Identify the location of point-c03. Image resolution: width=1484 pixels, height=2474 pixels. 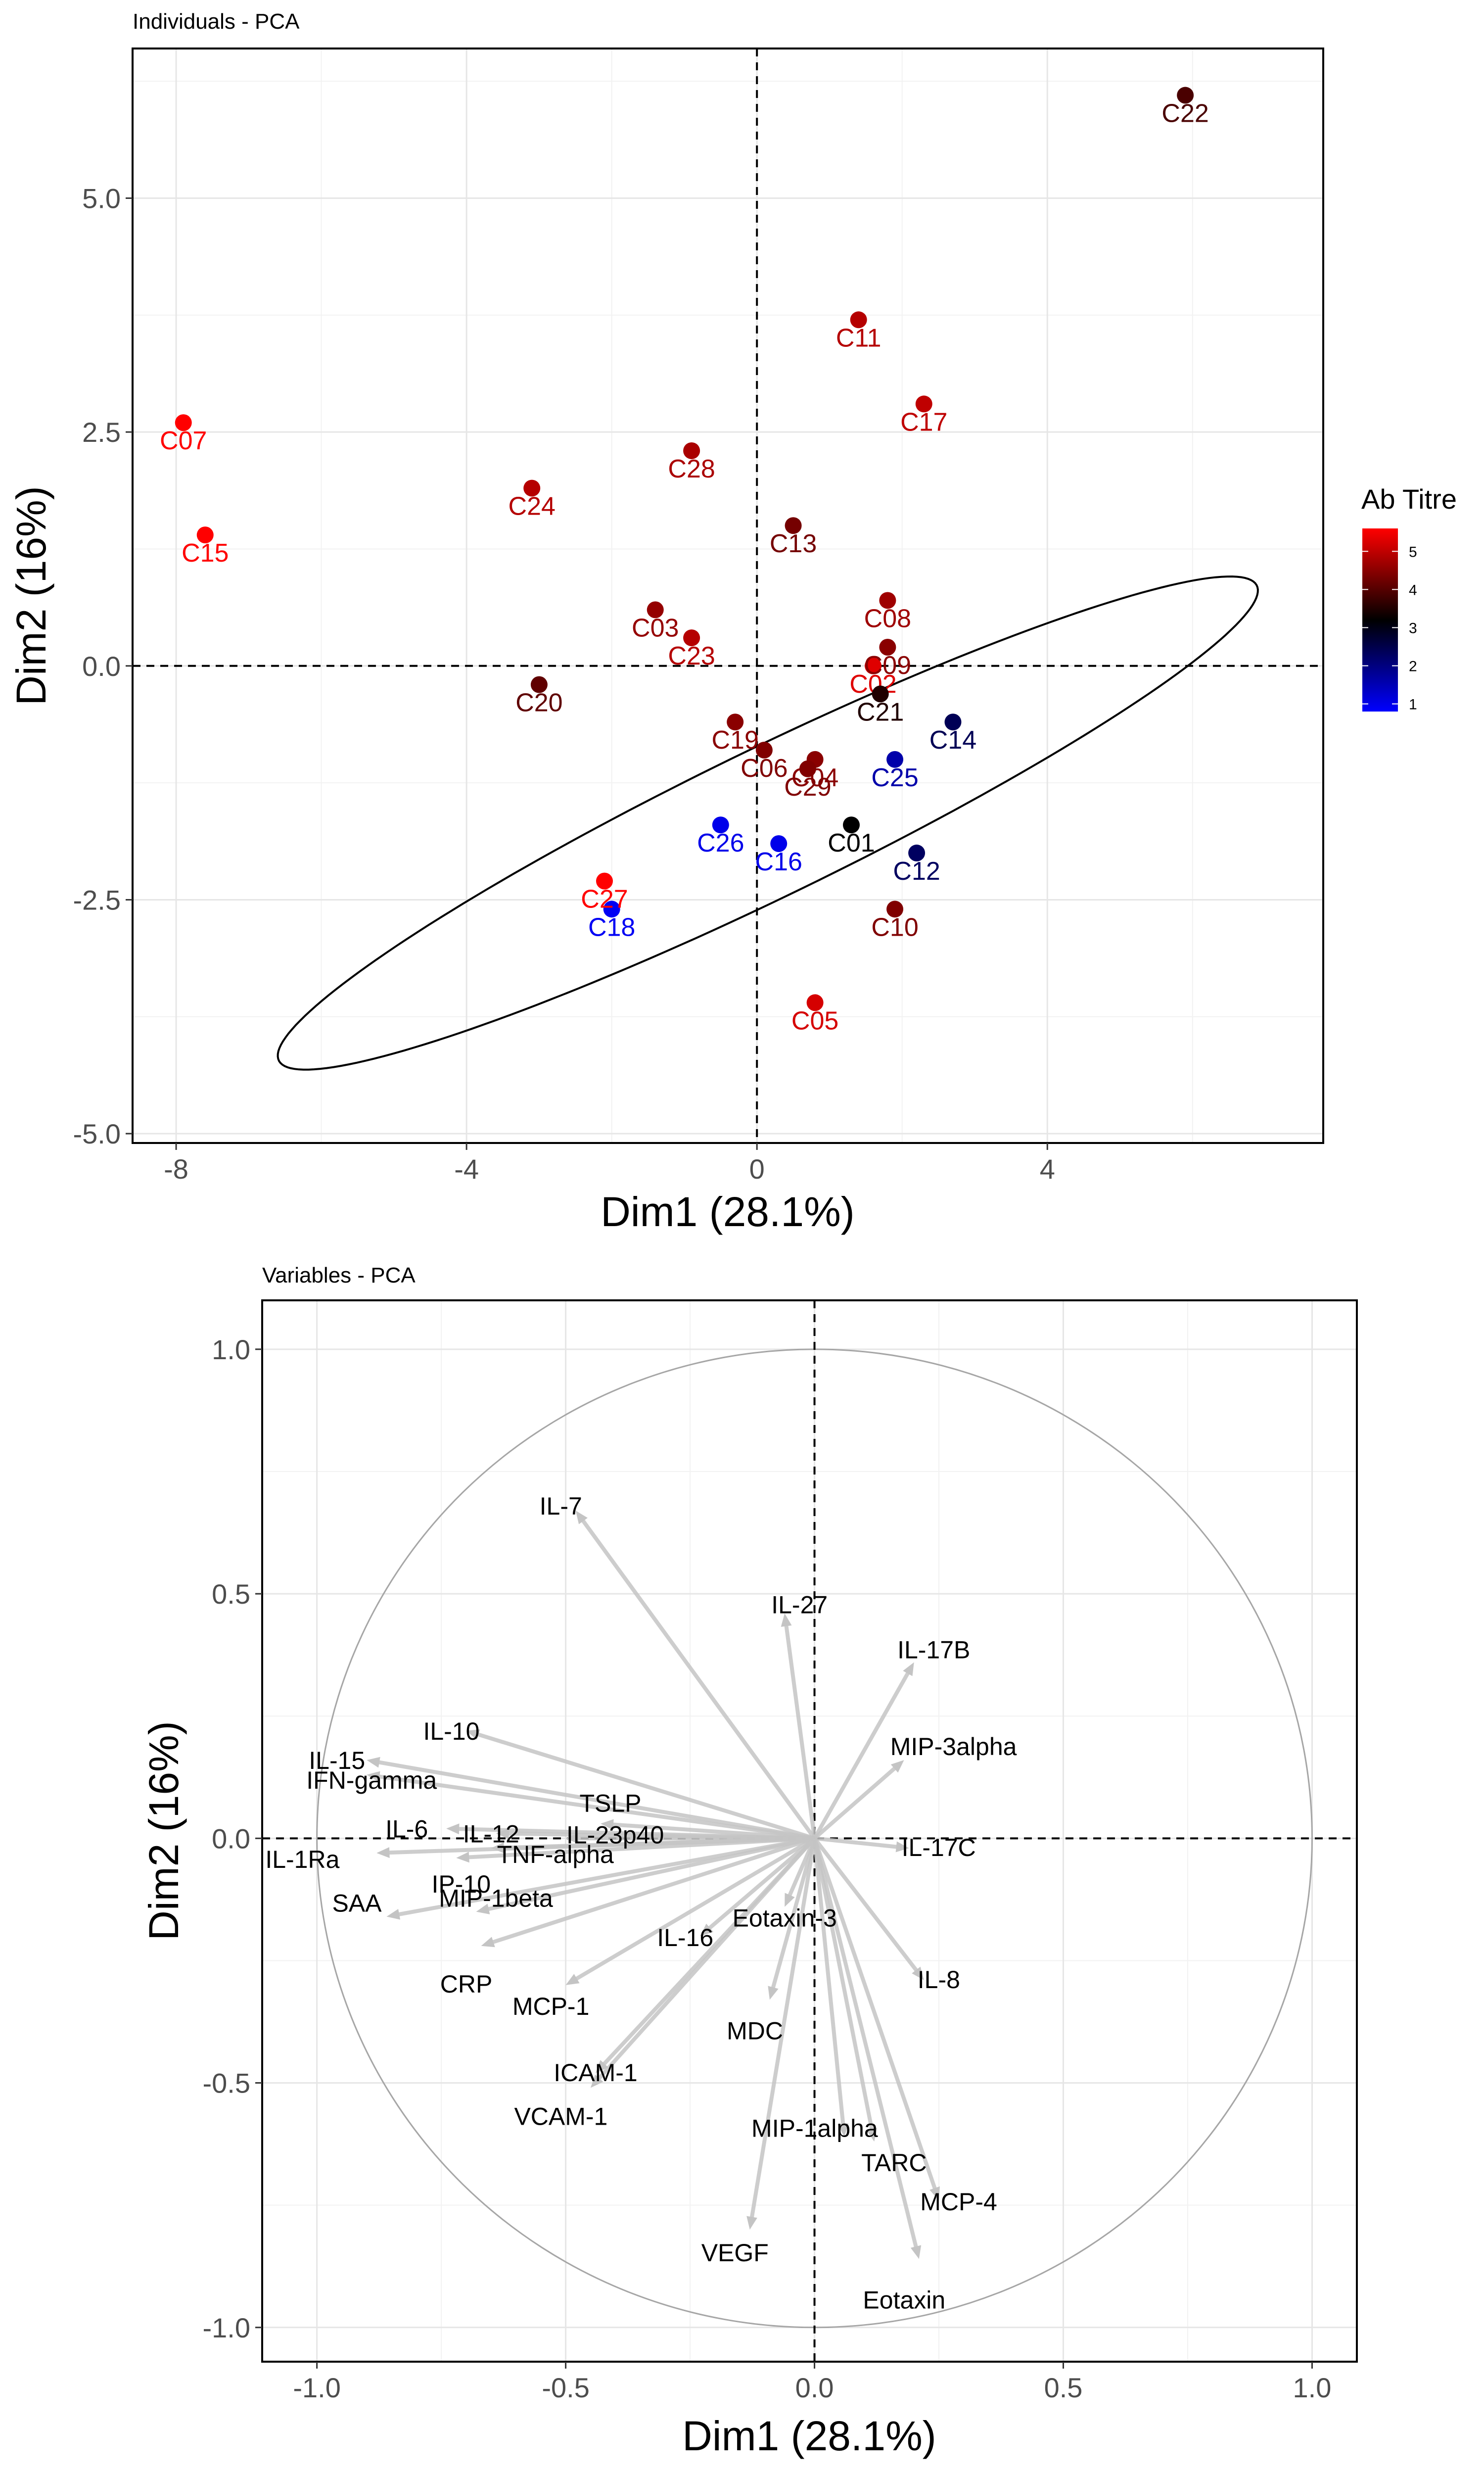
(655, 609).